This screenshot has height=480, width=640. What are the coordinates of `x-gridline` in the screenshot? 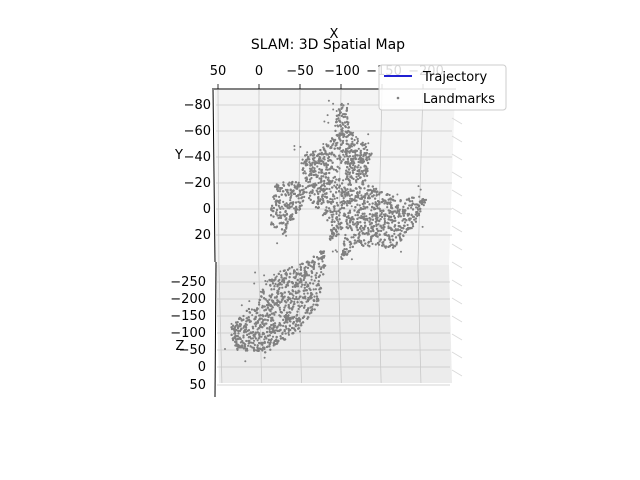 It's located at (218, 177).